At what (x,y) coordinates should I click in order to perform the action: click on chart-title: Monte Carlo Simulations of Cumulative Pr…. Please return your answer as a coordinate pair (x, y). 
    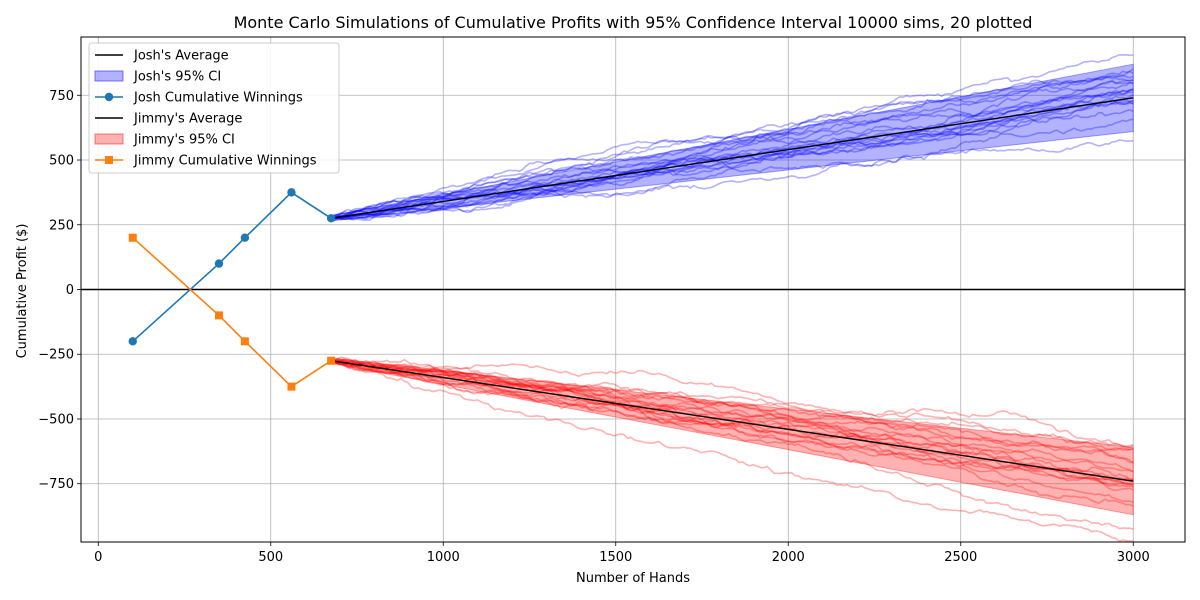
    Looking at the image, I should click on (633, 22).